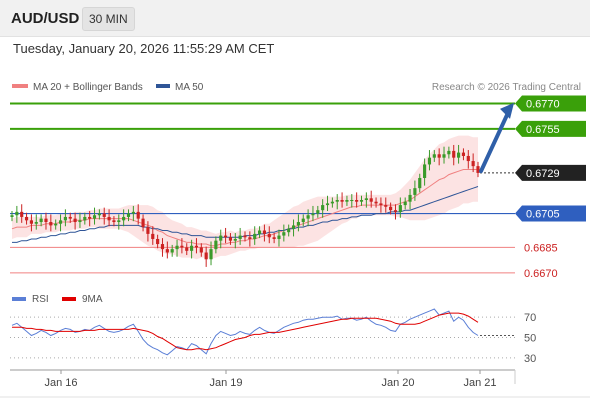  What do you see at coordinates (507, 110) in the screenshot?
I see `trend-arrow-head` at bounding box center [507, 110].